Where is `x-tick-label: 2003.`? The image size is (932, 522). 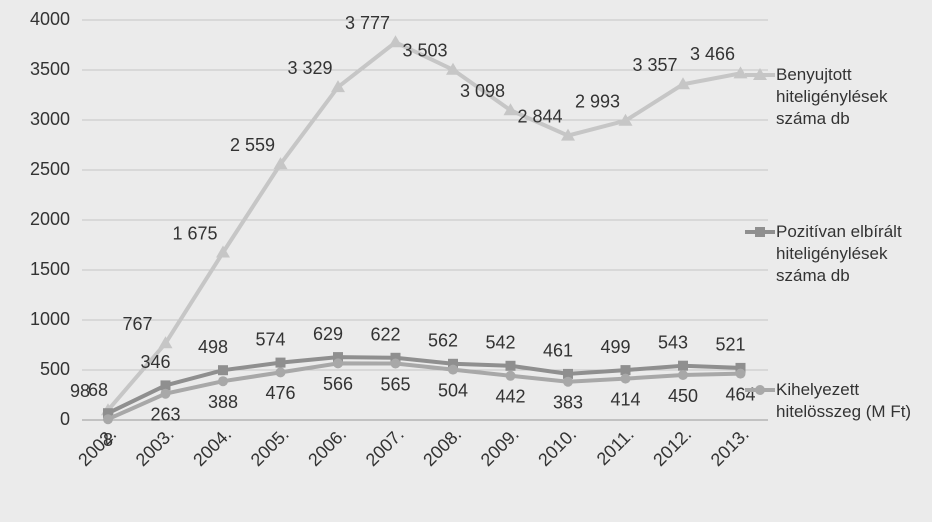
x-tick-label: 2003. is located at coordinates (155, 447).